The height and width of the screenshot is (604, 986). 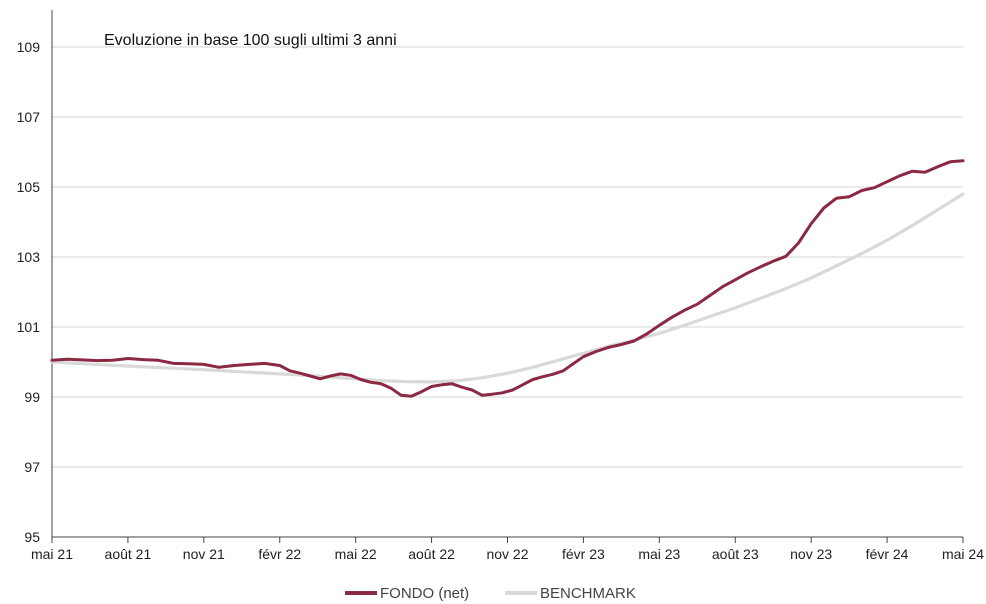 I want to click on y-tick-label: 105, so click(x=29, y=187).